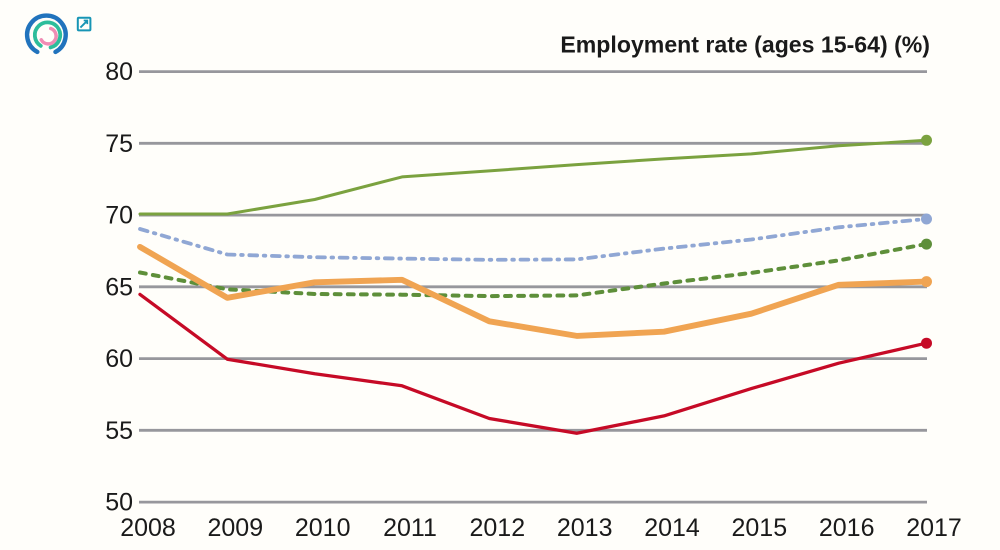  I want to click on svg-text: 2010, so click(323, 528).